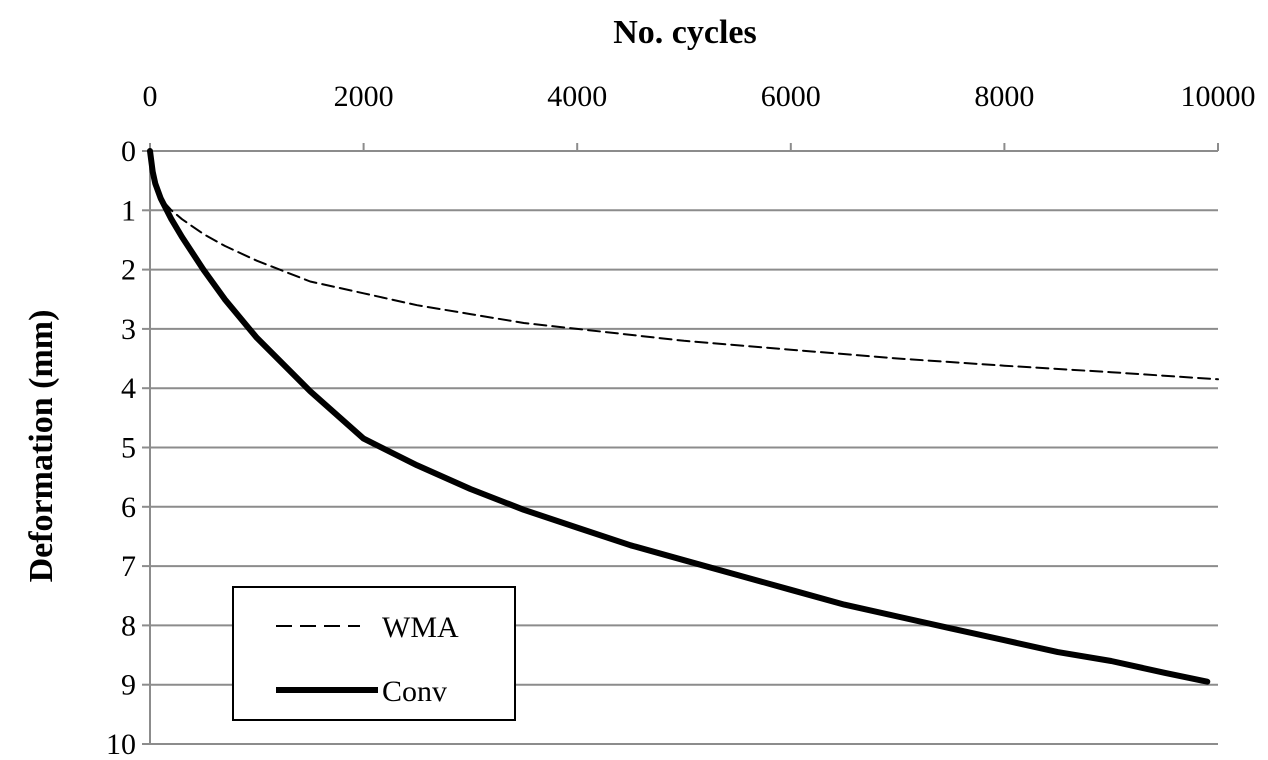 This screenshot has height=760, width=1268. Describe the element at coordinates (364, 96) in the screenshot. I see `x-tick-label-2000: 2000` at that location.